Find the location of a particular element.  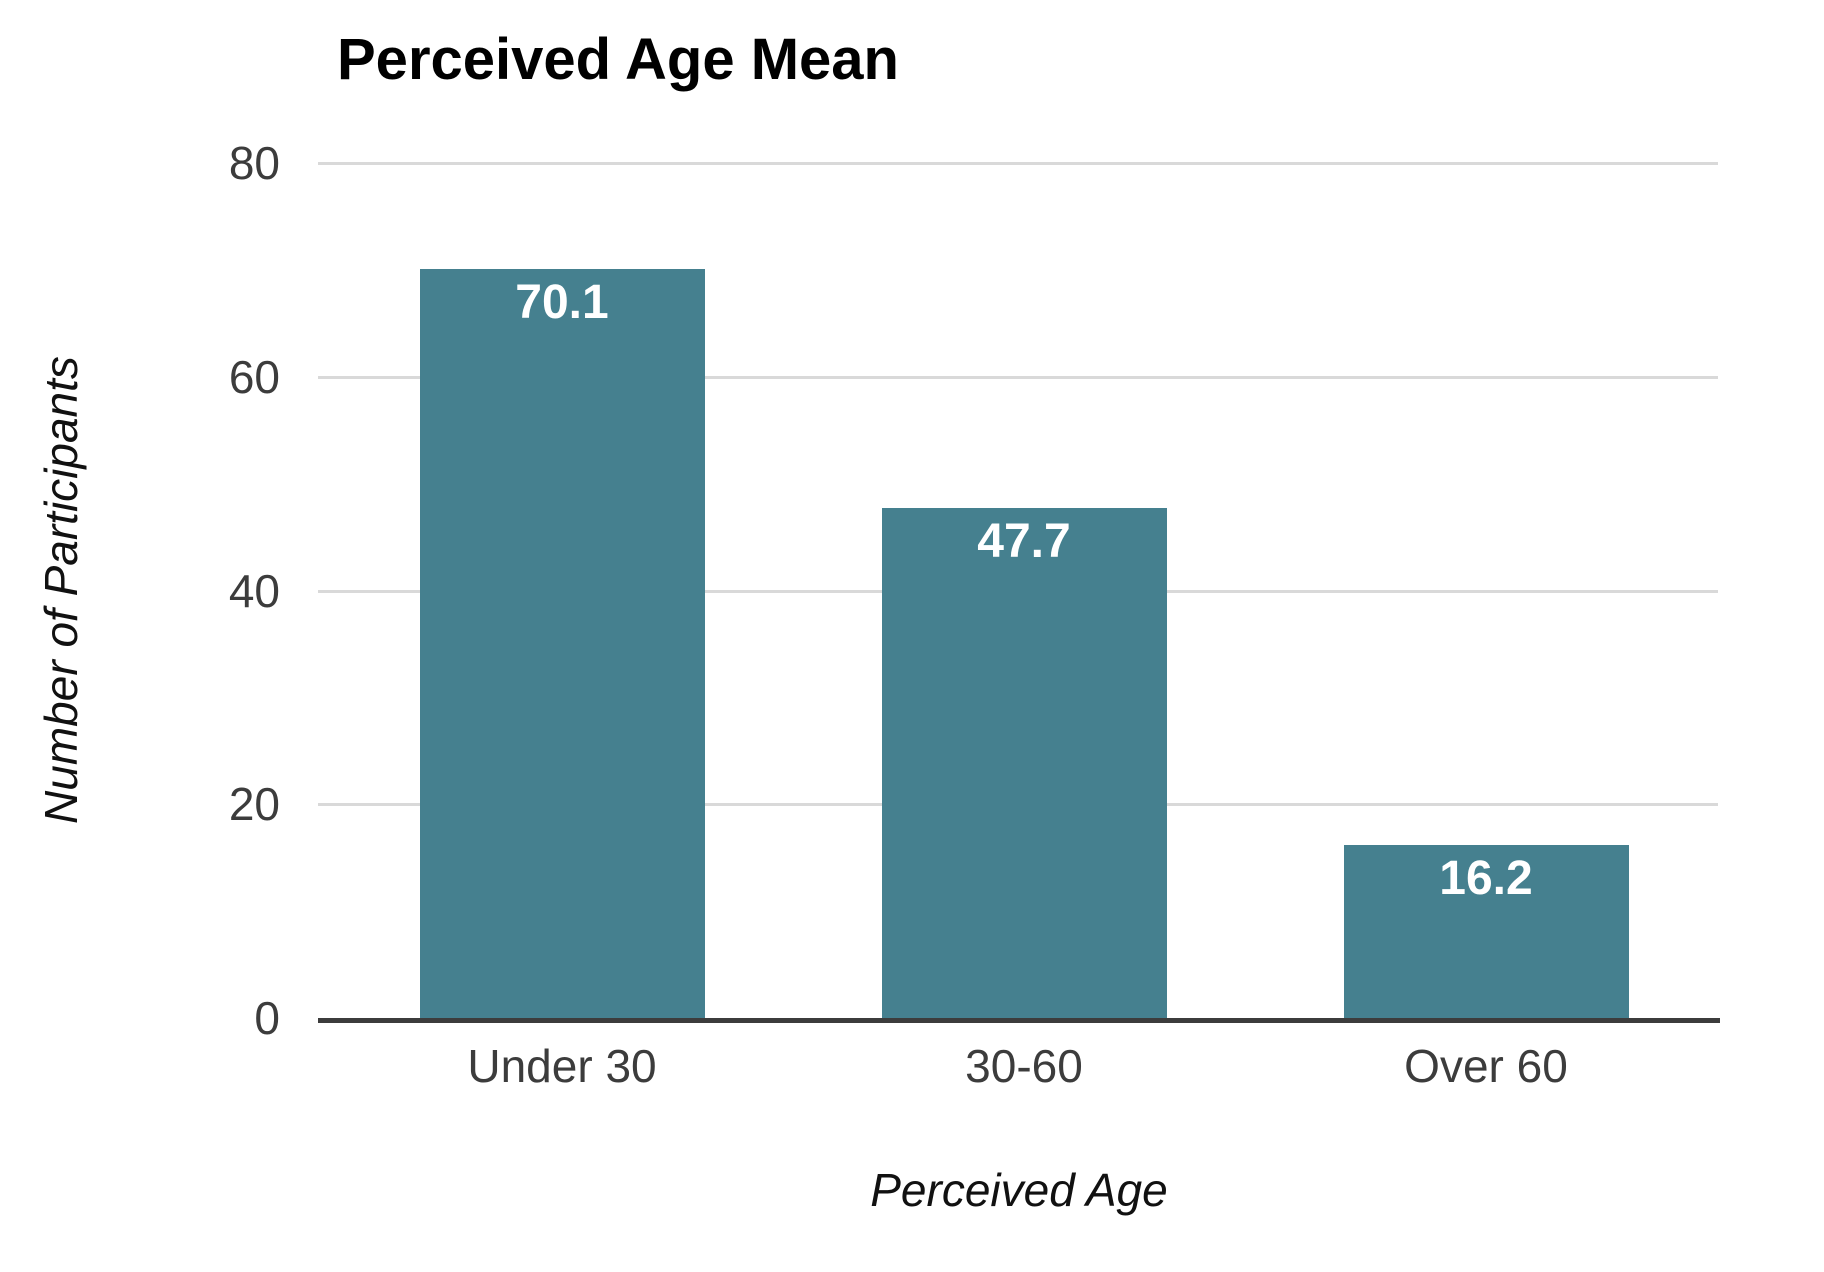

y-tick-label: 40 is located at coordinates (254, 590).